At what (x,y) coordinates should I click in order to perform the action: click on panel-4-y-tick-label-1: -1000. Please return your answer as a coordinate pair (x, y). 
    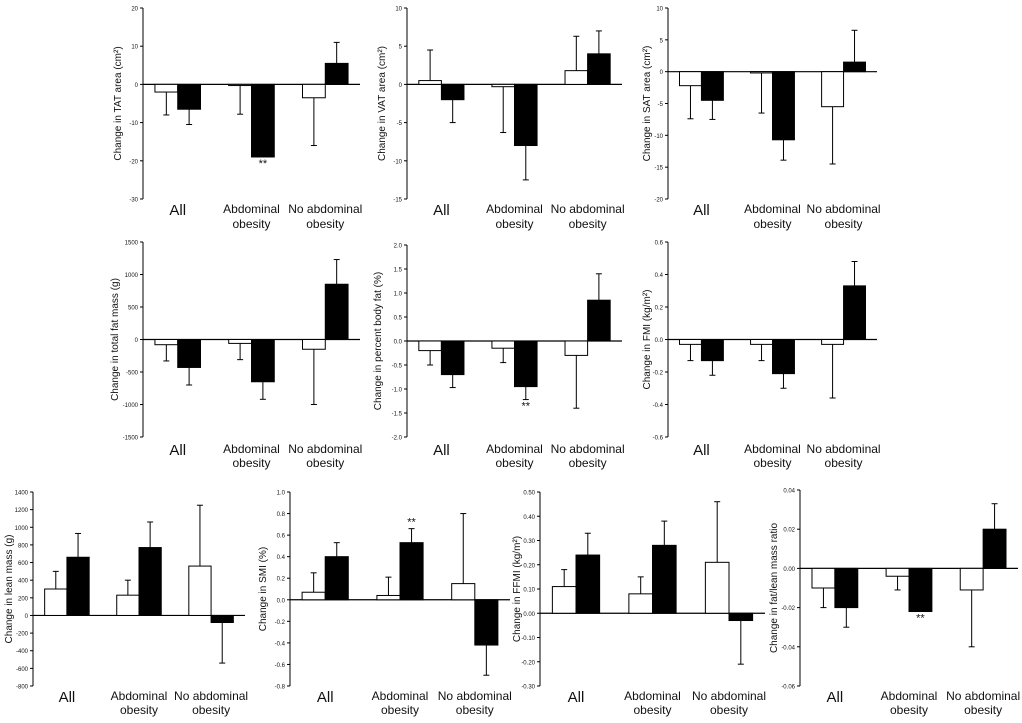
    Looking at the image, I should click on (131, 406).